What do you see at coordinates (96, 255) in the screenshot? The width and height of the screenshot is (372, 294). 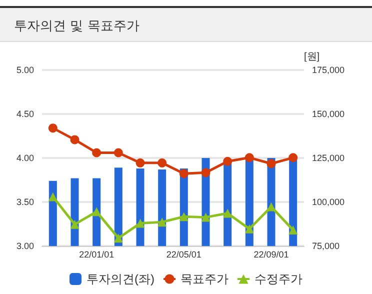 I see `x-tick-label: 22/01/01` at bounding box center [96, 255].